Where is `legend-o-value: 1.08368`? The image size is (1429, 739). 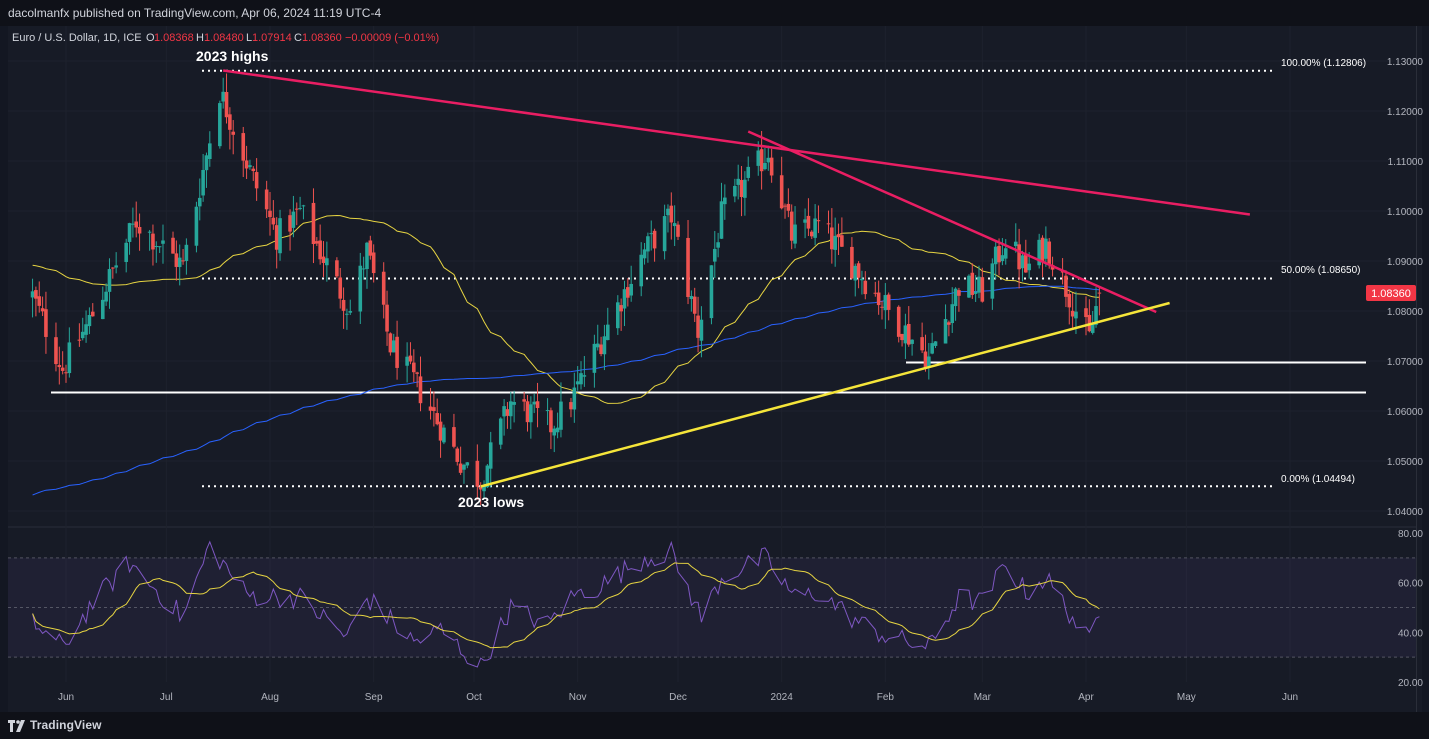
legend-o-value: 1.08368 is located at coordinates (174, 38).